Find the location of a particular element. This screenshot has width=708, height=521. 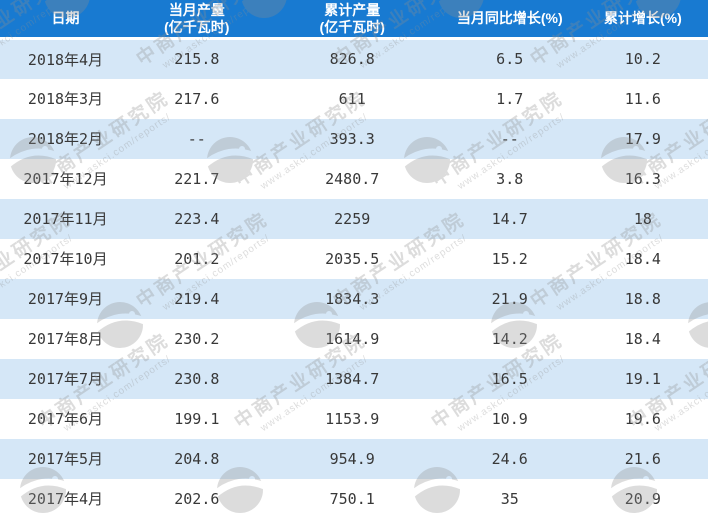

cell-monthly-output: 223.4 is located at coordinates (196, 218).